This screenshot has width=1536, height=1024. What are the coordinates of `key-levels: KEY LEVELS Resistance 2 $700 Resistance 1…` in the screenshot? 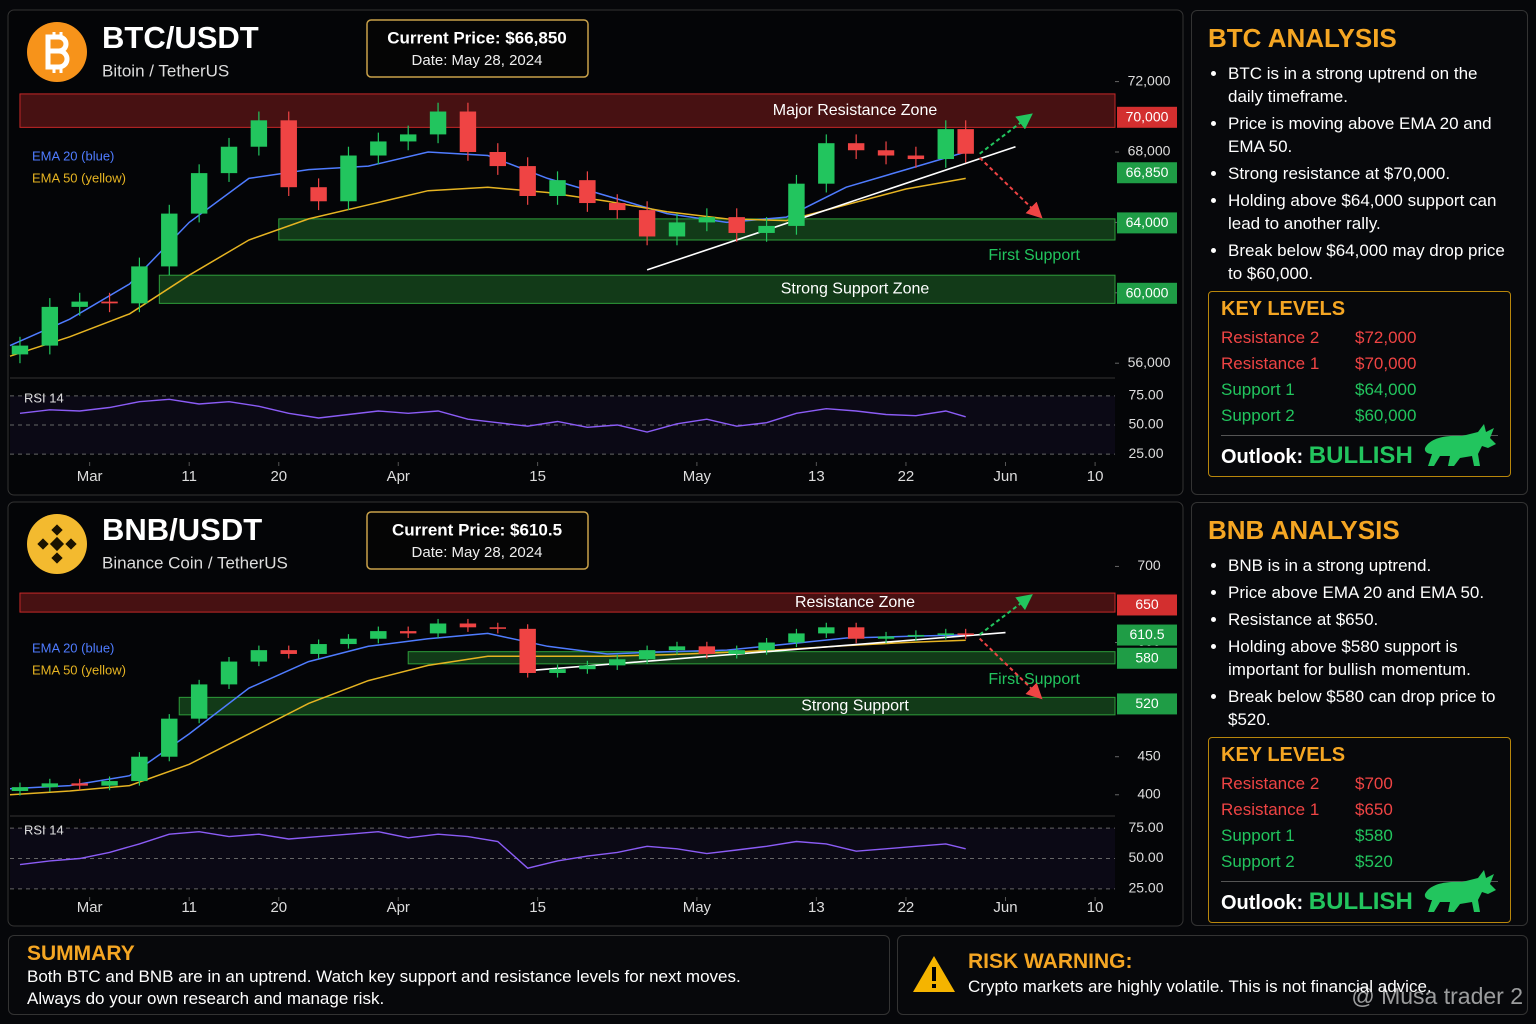 It's located at (1359, 830).